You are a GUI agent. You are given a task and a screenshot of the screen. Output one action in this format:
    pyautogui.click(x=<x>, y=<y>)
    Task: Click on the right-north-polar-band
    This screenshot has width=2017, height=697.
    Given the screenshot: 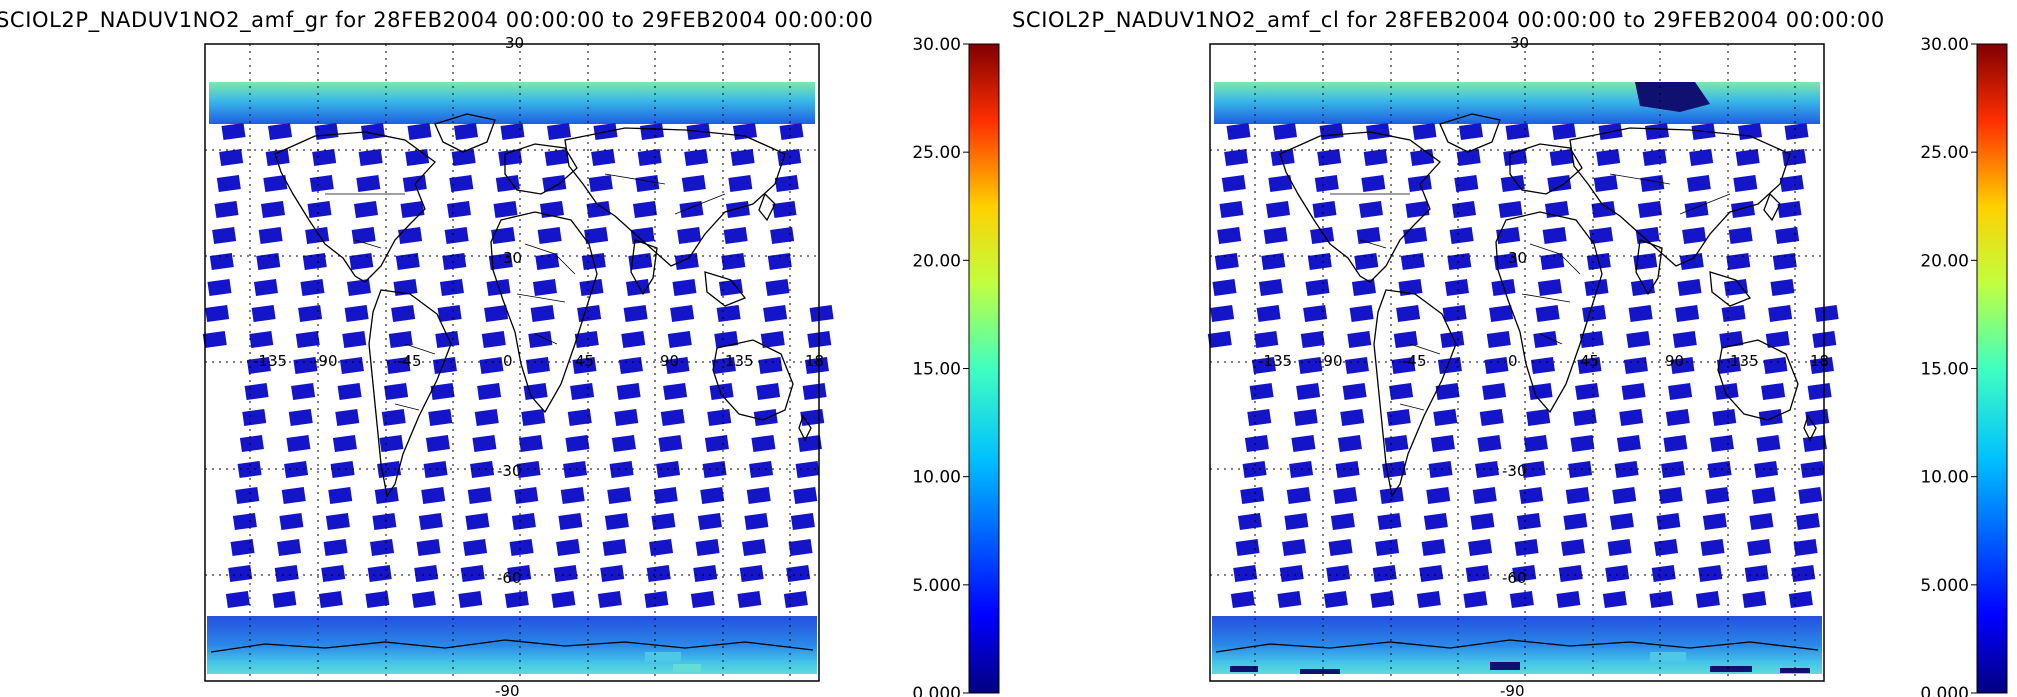 What is the action you would take?
    pyautogui.click(x=1517, y=103)
    